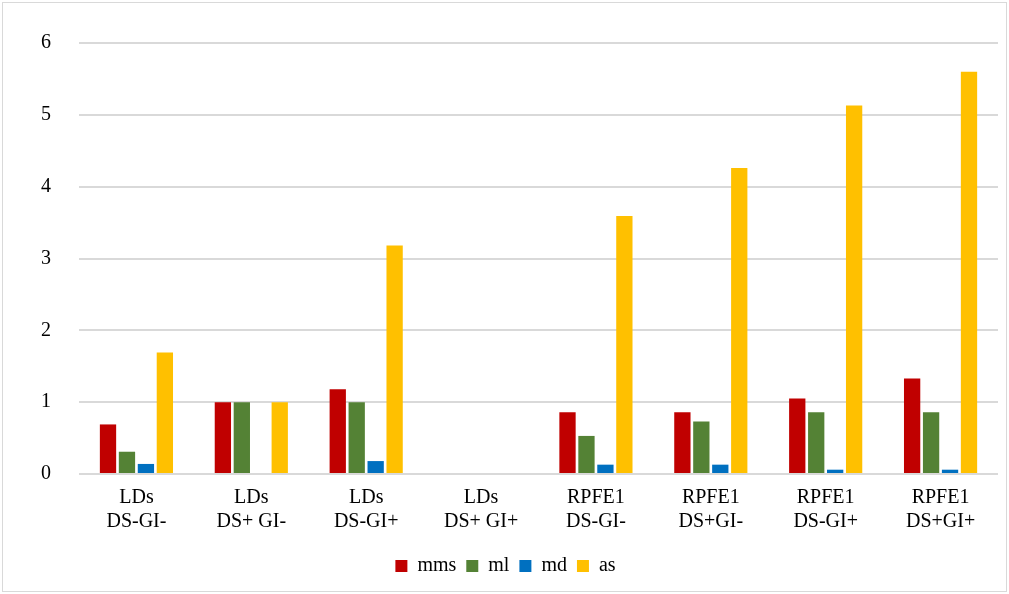 The height and width of the screenshot is (594, 1009). I want to click on legend-label: ml, so click(499, 564).